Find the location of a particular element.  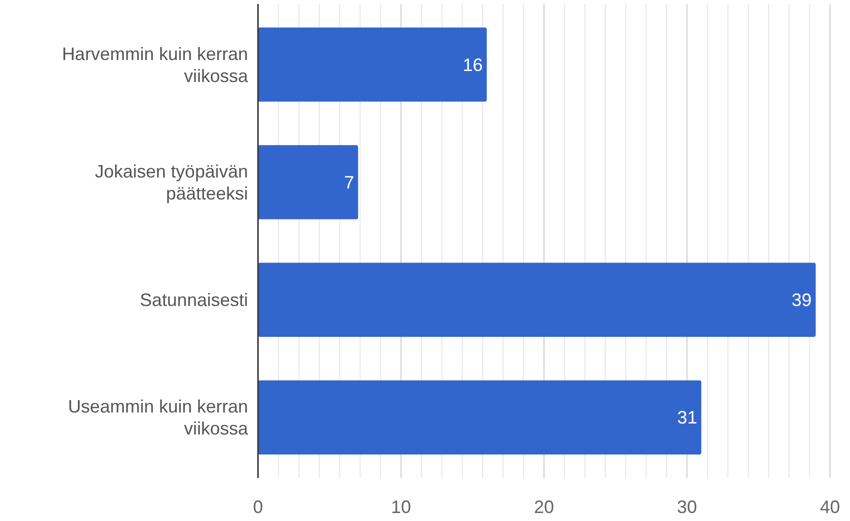

x-tick-label: 10 is located at coordinates (401, 507).